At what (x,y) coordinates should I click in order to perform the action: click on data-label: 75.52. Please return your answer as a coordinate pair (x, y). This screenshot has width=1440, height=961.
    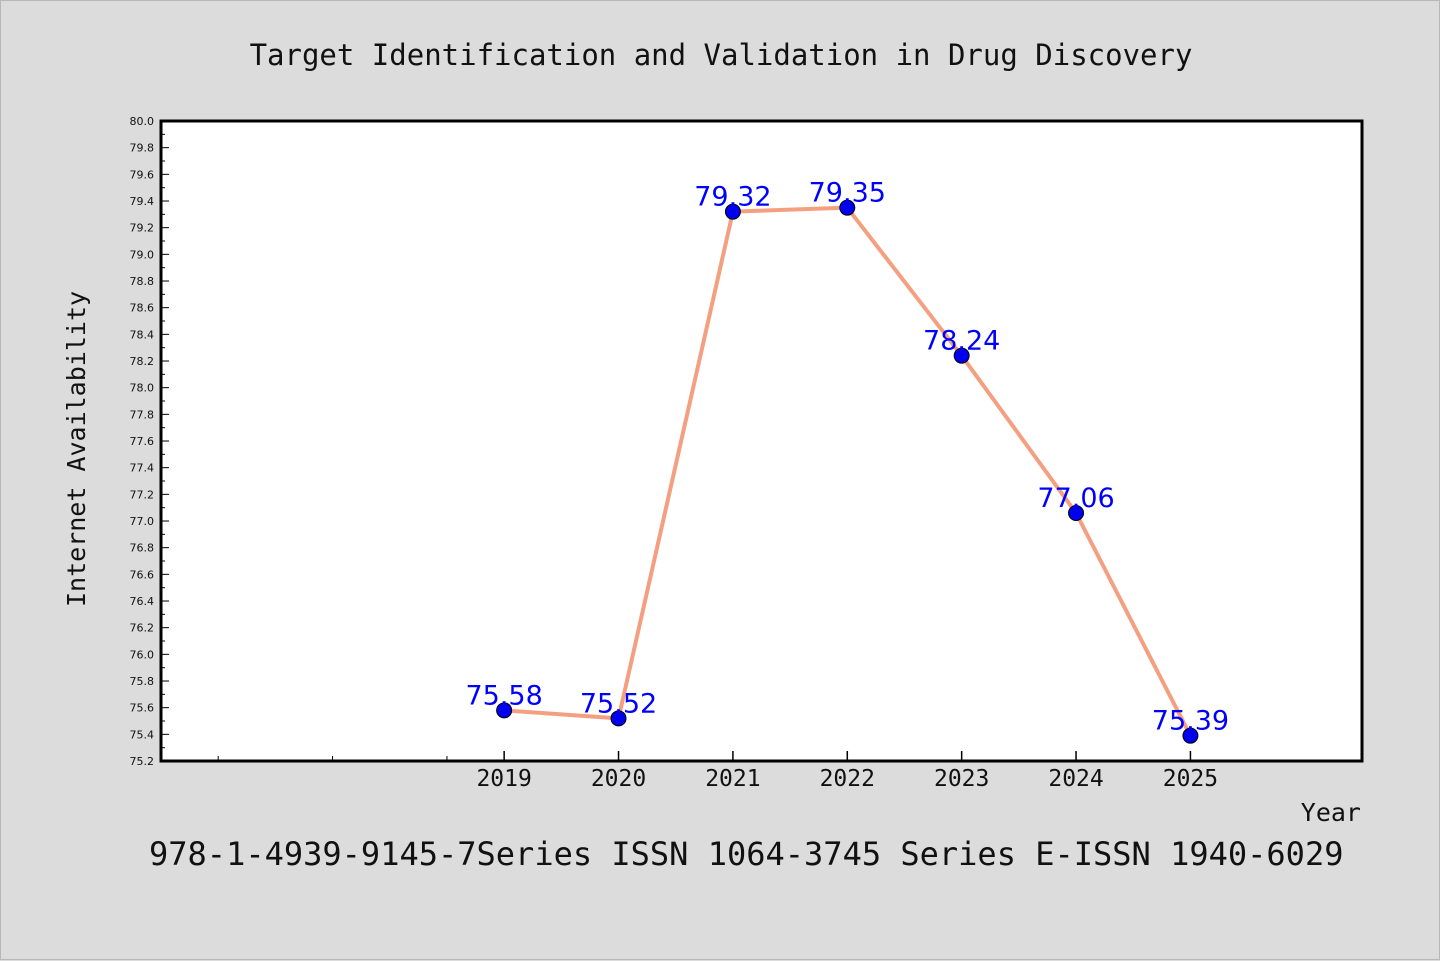
    Looking at the image, I should click on (618, 703).